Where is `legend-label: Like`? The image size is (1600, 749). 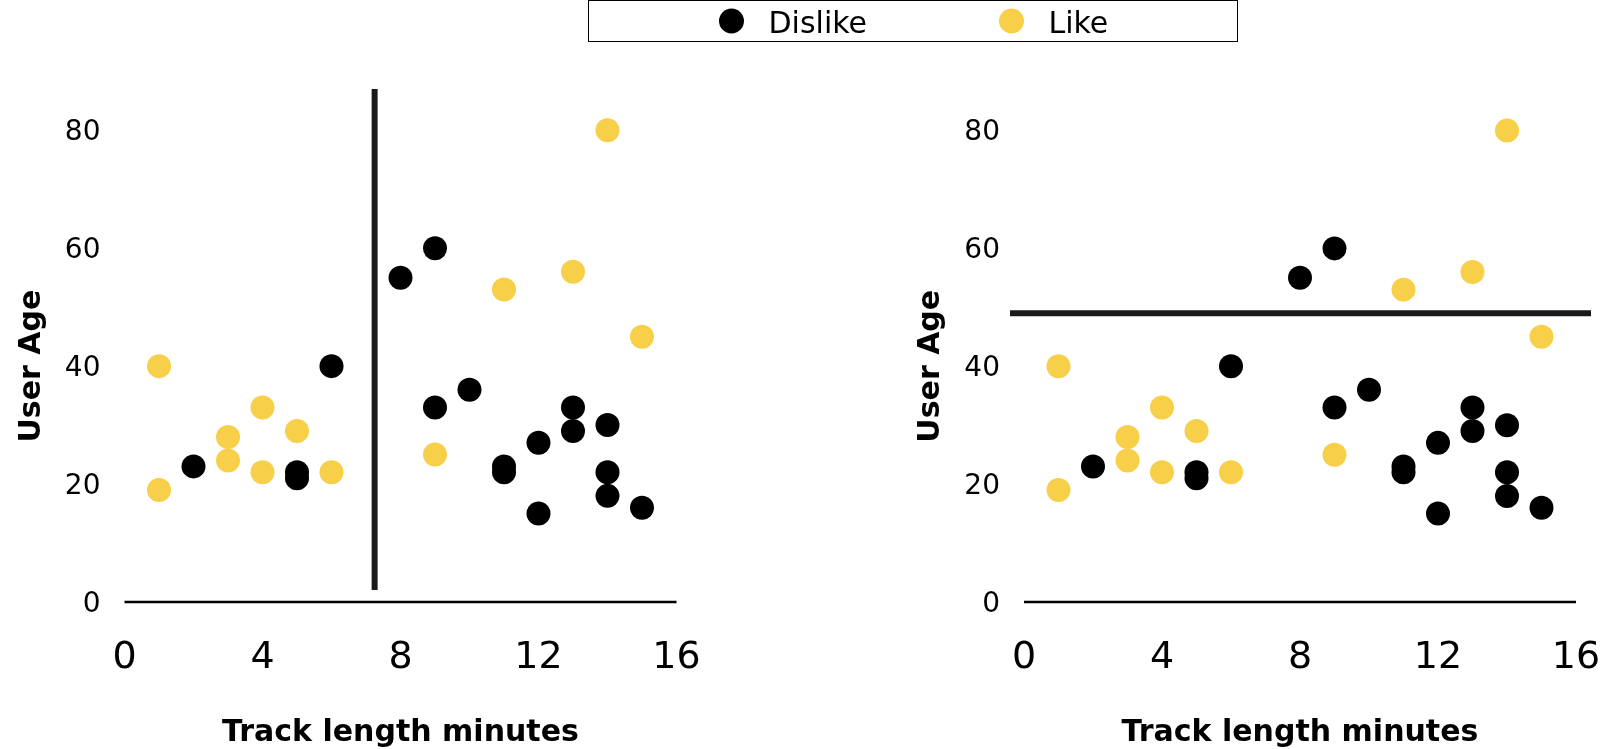
legend-label: Like is located at coordinates (1078, 22).